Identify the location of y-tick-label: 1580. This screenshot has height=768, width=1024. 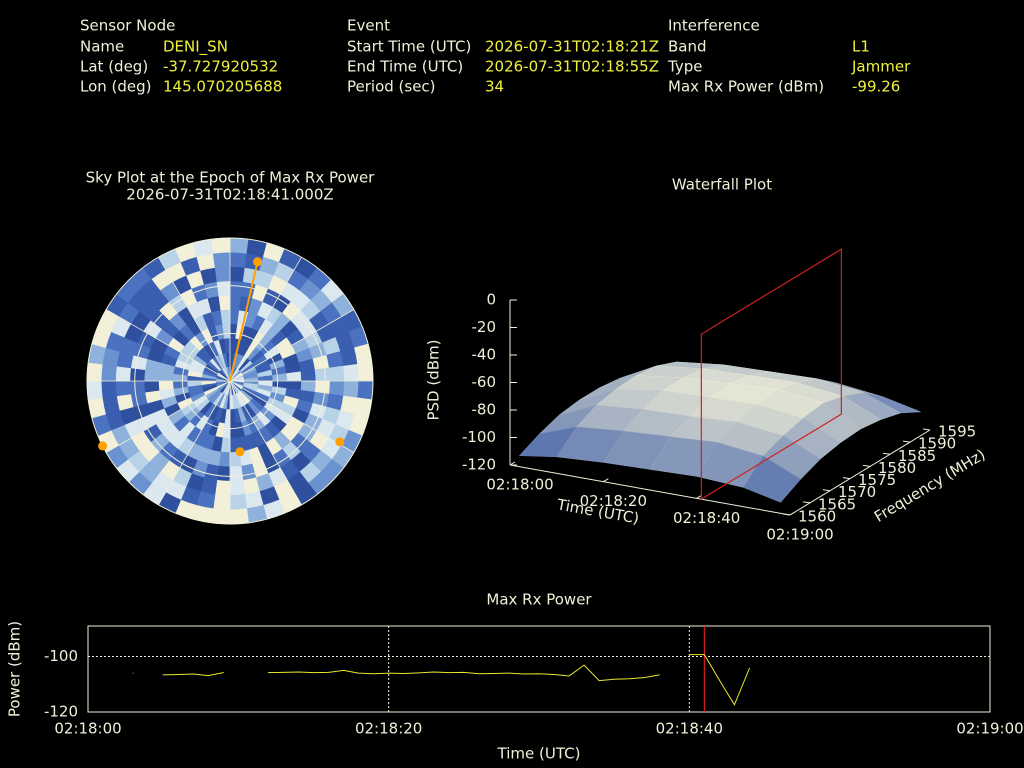
(897, 468).